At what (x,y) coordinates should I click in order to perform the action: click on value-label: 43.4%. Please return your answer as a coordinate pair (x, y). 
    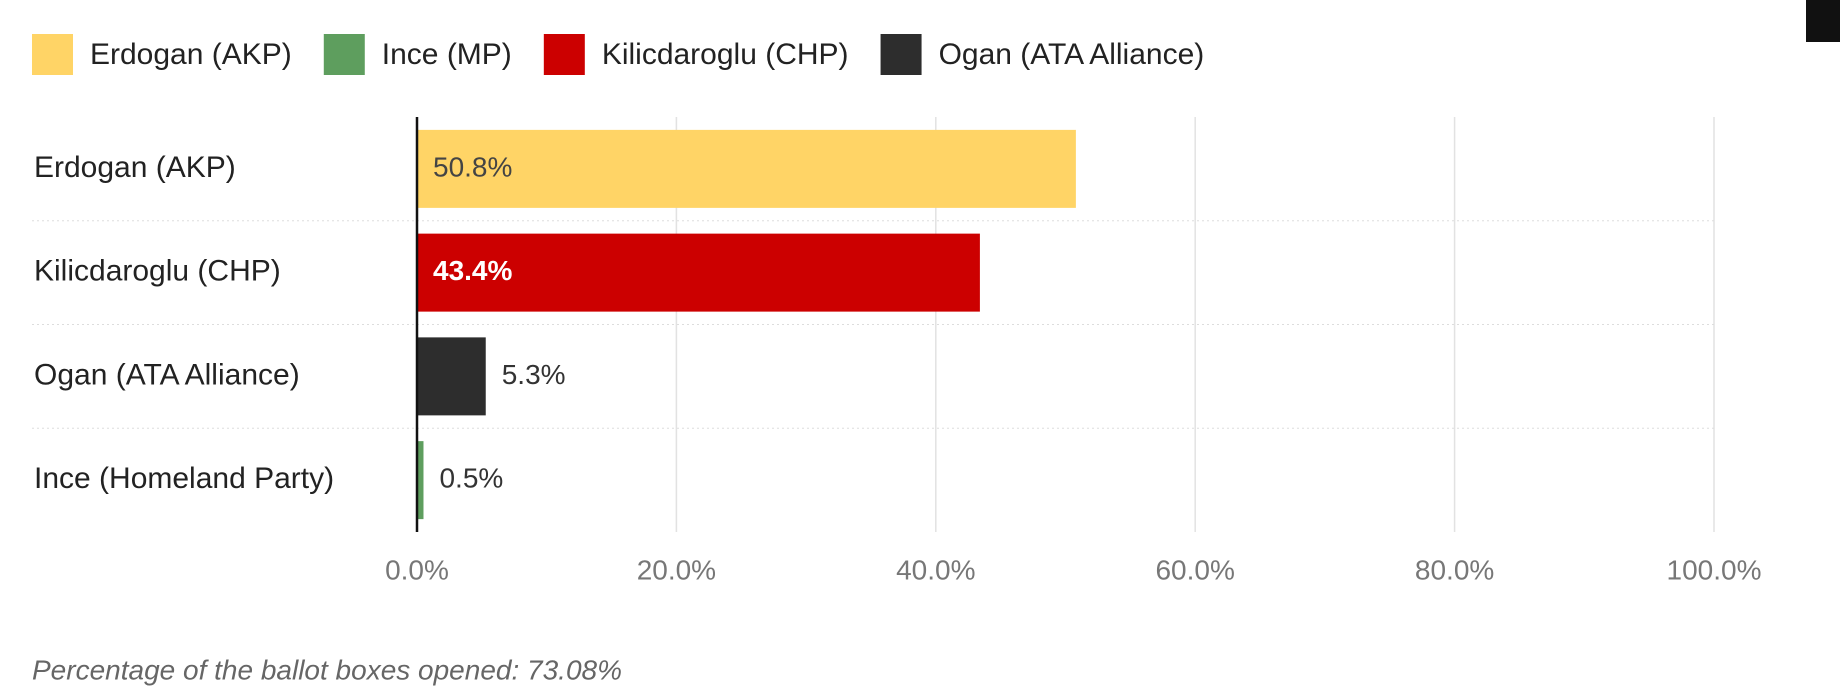
    Looking at the image, I should click on (472, 270).